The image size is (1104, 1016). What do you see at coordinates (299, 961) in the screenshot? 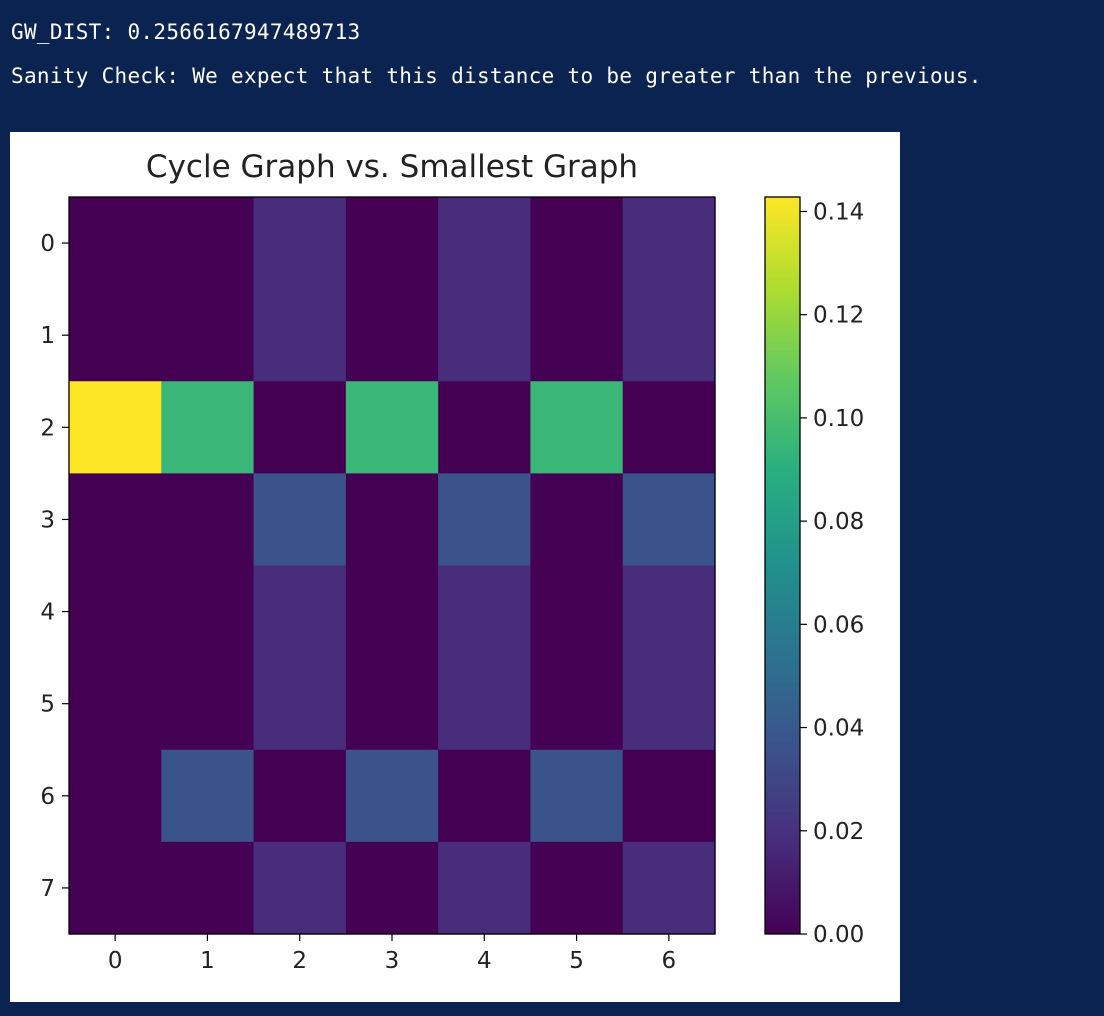
I see `x-tick-label-2: 2` at bounding box center [299, 961].